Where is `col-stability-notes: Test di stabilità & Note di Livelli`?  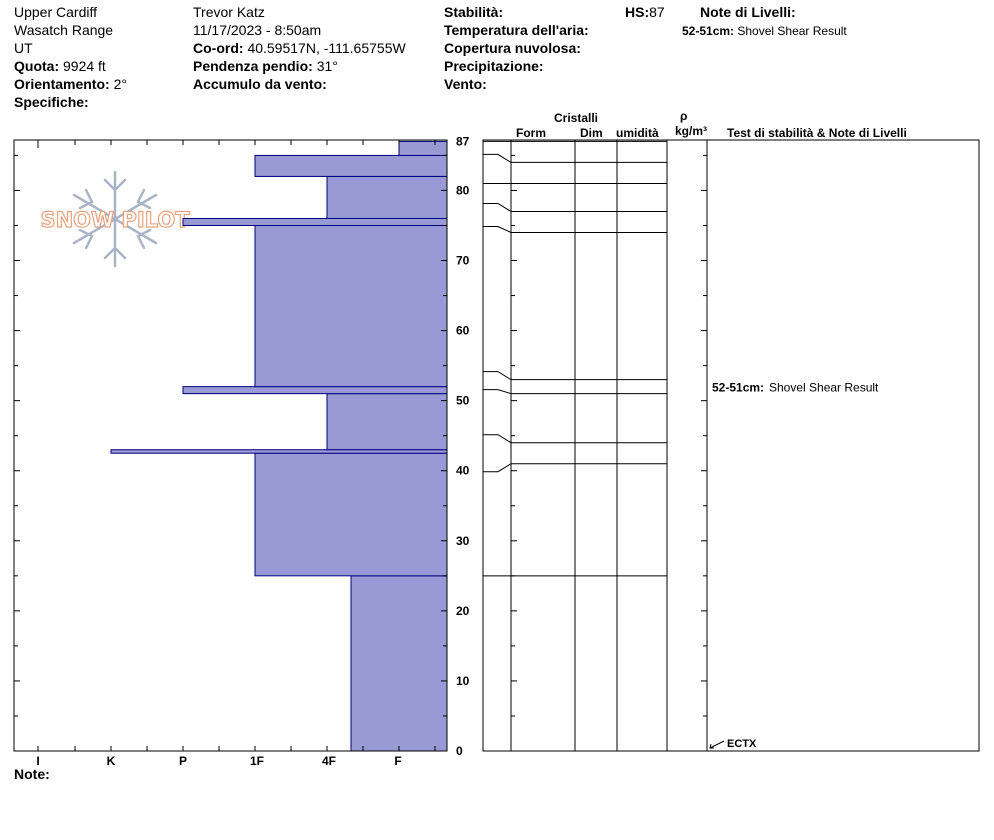
col-stability-notes: Test di stabilità & Note di Livelli is located at coordinates (817, 133).